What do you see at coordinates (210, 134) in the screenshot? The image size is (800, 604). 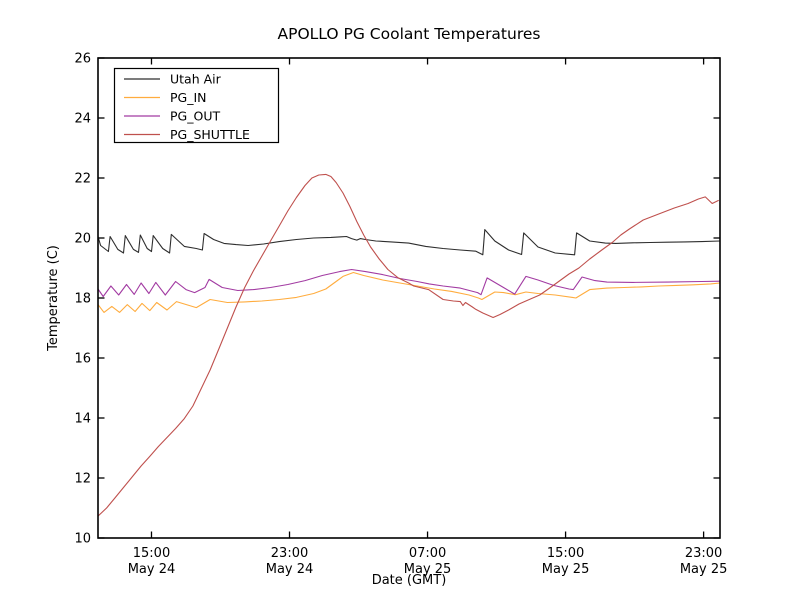 I see `legend-label-pg-shuttle: PG_SHUTTLE` at bounding box center [210, 134].